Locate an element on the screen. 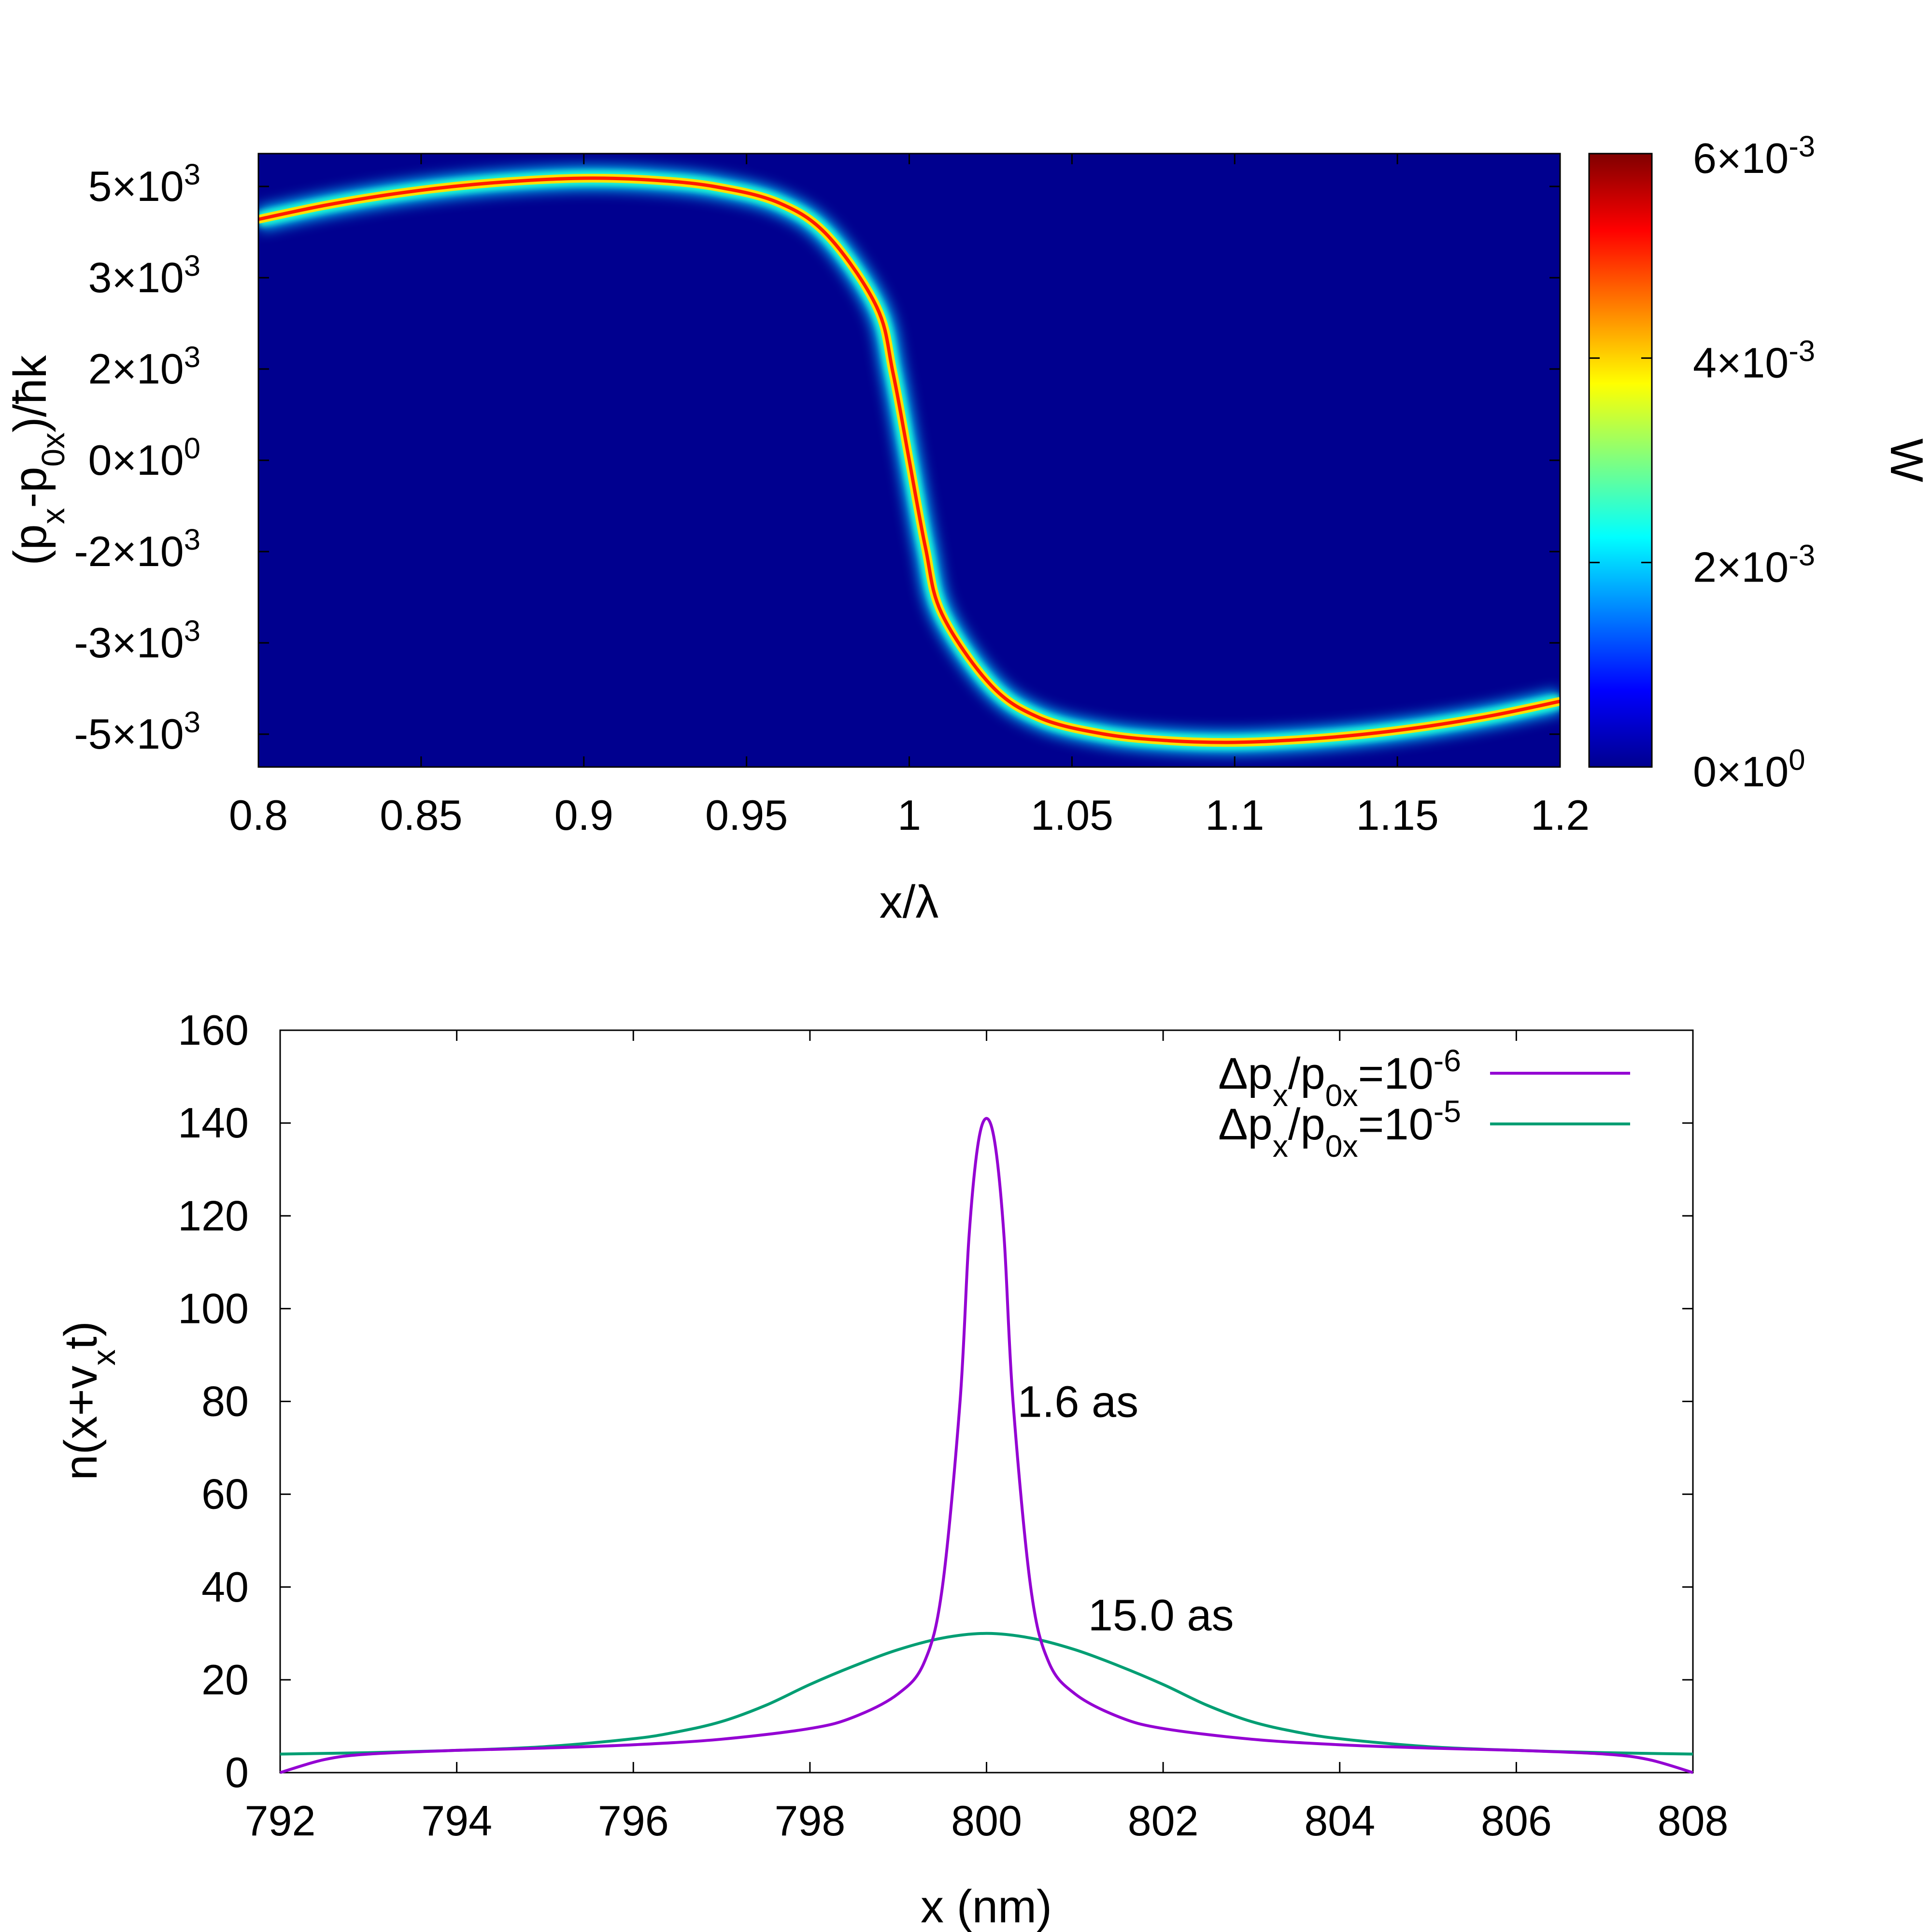 This screenshot has width=1932, height=1932. heatmap-x-tick-label: 1.1 is located at coordinates (1234, 815).